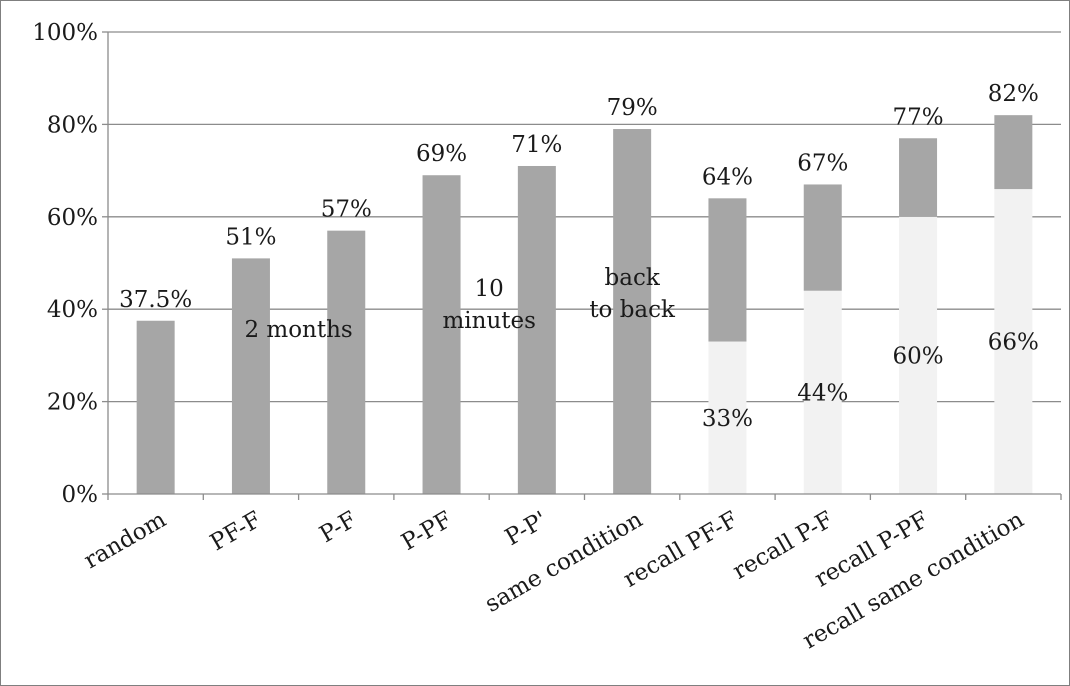  Describe the element at coordinates (727, 177) in the screenshot. I see `total-data-label: 64%` at that location.